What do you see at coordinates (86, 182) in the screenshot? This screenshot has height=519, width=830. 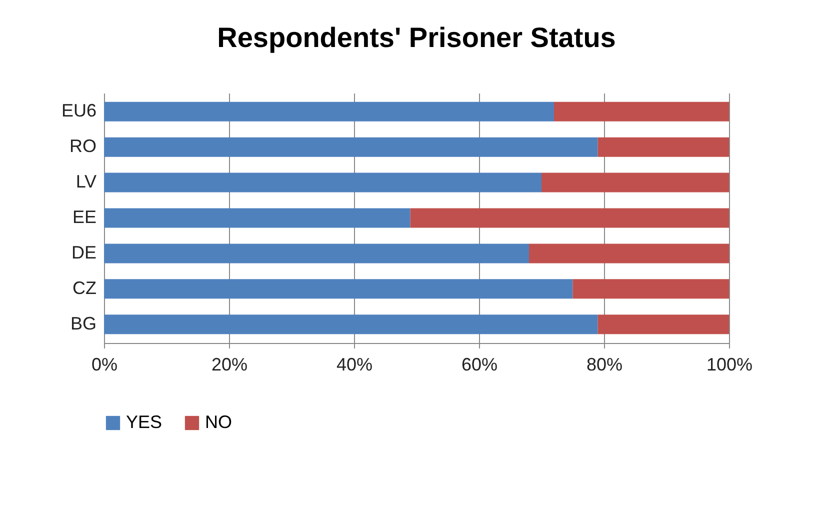 I see `y-tick-label: LV` at bounding box center [86, 182].